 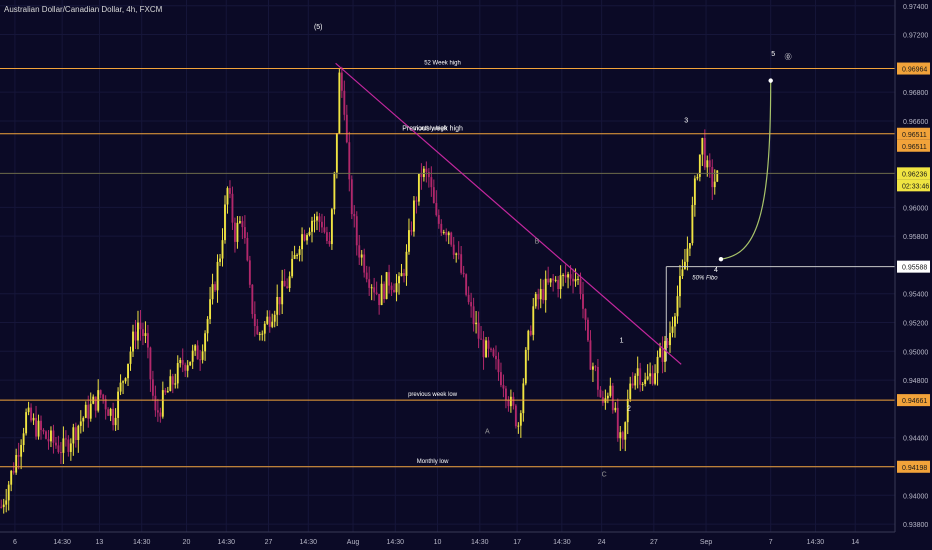 I want to click on wave-label: 4, so click(x=716, y=270).